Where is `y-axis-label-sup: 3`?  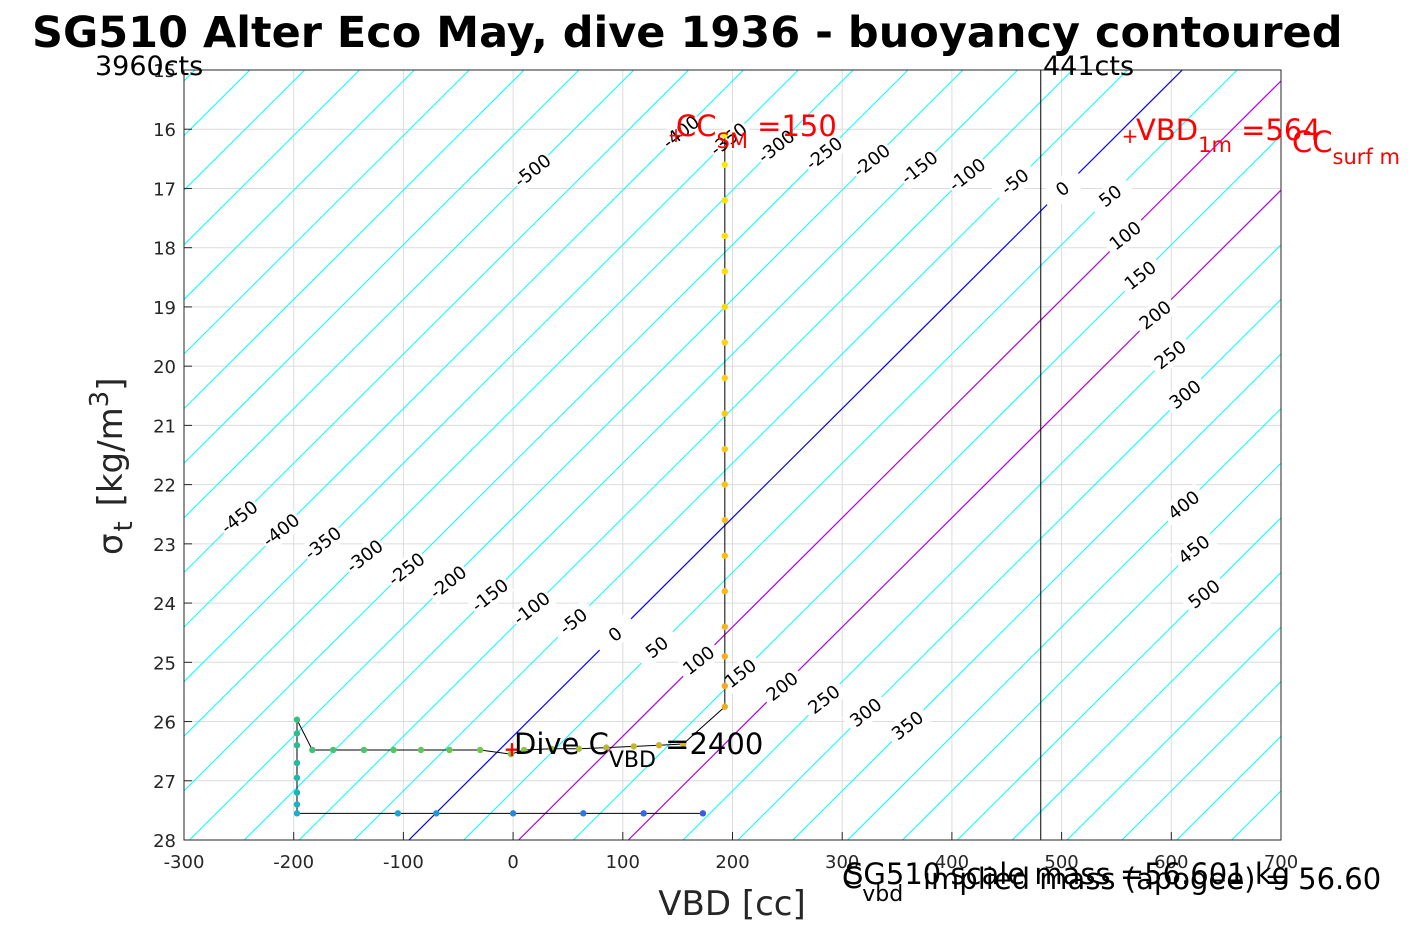
y-axis-label-sup: 3 is located at coordinates (100, 399).